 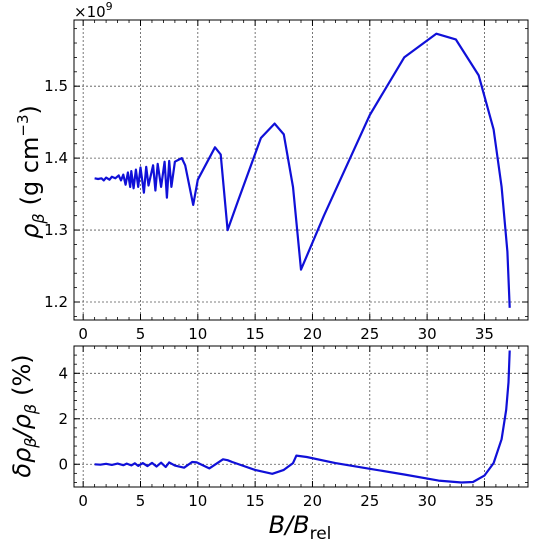 I want to click on y-tick-label: 1.2, so click(x=56, y=302).